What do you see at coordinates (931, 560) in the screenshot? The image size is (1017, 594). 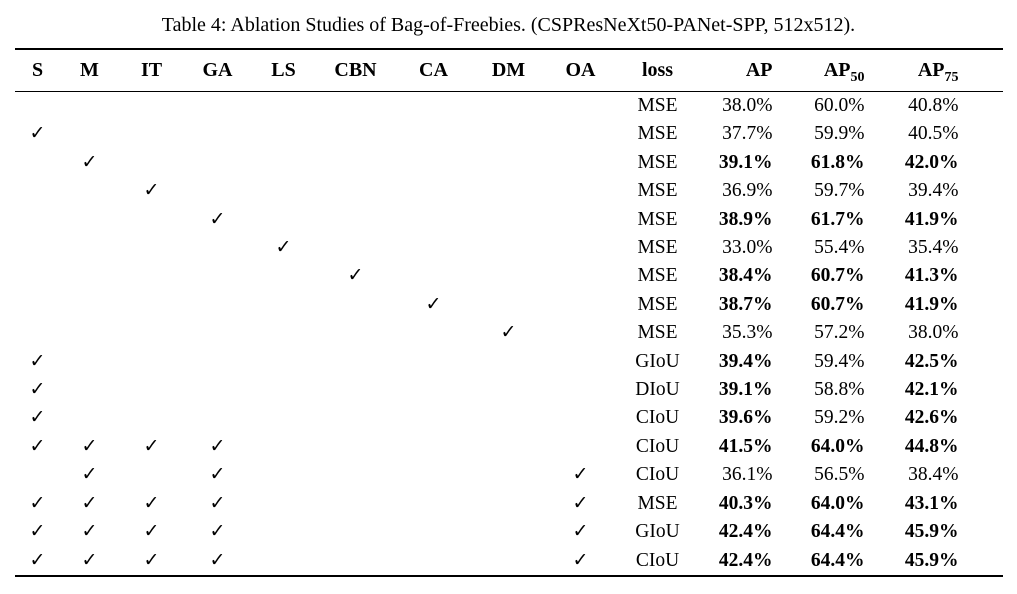 I see `ap75-cell: 45.9%` at bounding box center [931, 560].